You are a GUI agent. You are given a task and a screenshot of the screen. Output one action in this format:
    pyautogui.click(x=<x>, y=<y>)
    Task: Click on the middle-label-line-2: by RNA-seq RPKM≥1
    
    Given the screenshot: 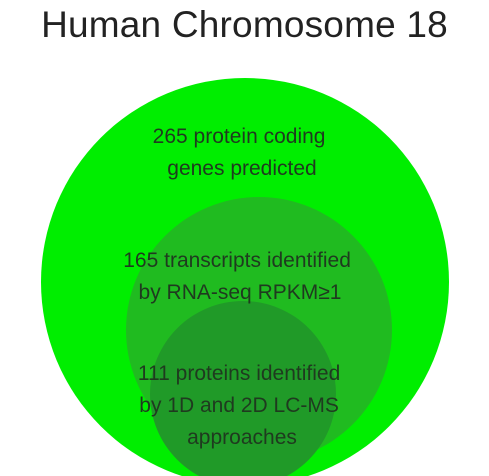 What is the action you would take?
    pyautogui.click(x=240, y=292)
    